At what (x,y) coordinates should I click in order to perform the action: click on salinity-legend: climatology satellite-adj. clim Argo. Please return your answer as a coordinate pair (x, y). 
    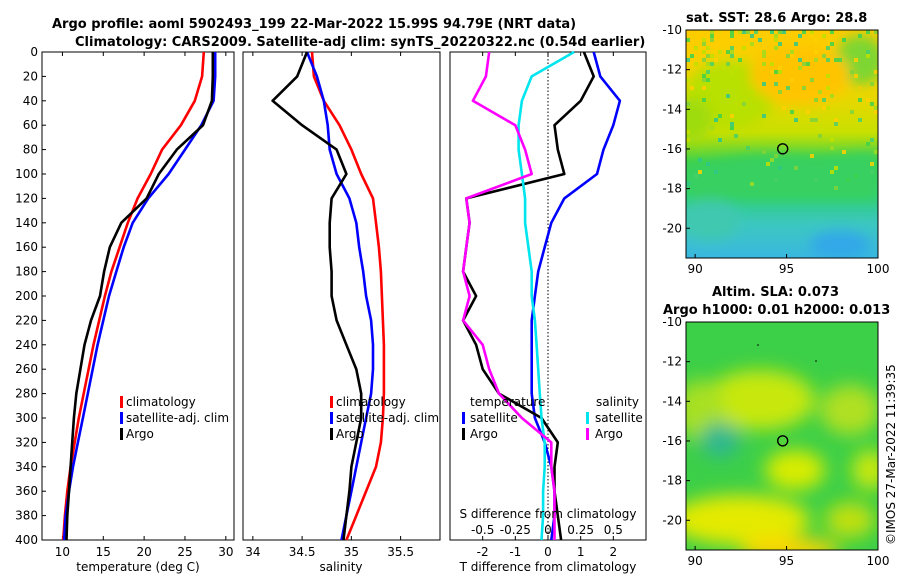
    Looking at the image, I should click on (384, 418).